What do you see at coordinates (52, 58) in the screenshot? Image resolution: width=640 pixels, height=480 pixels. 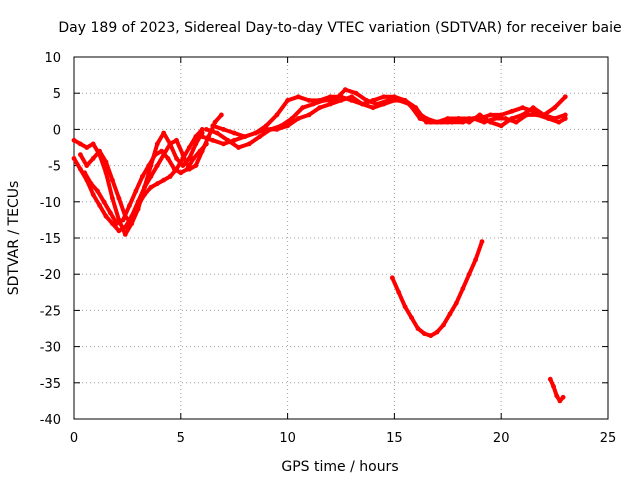 I see `y-tick-label: 10` at bounding box center [52, 58].